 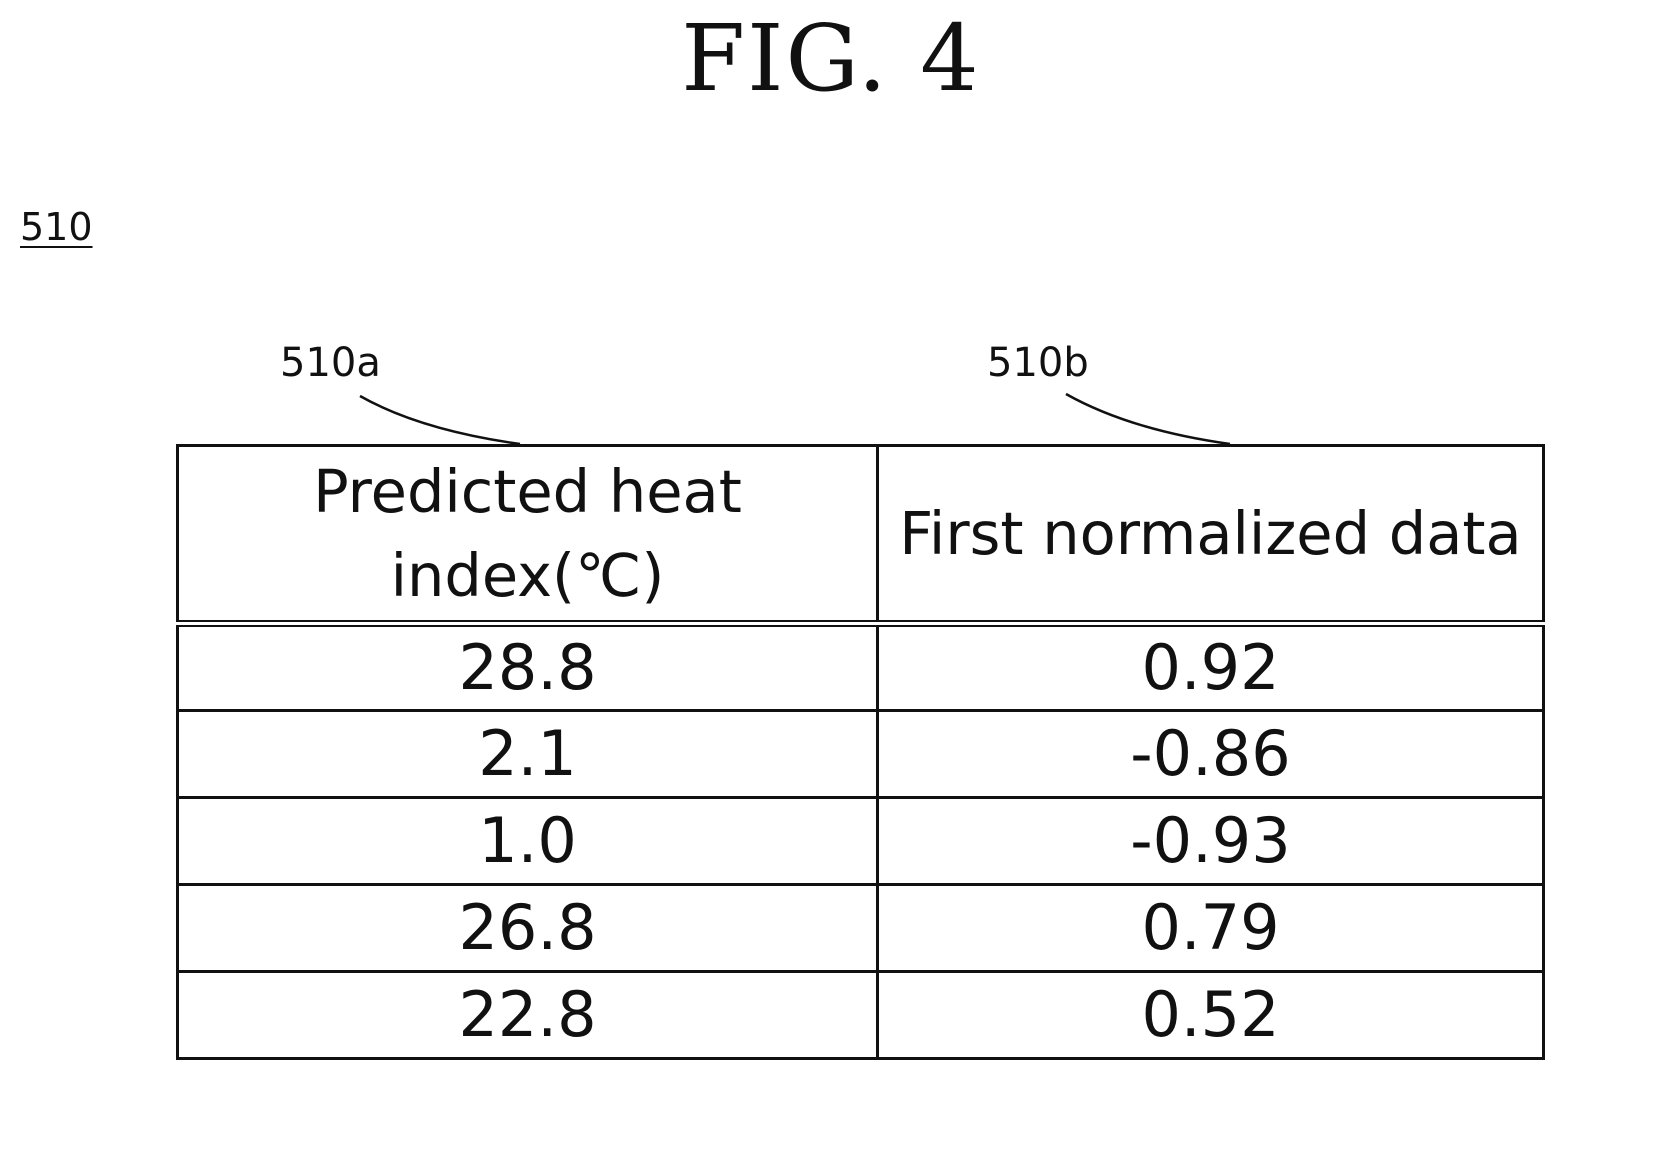 What do you see at coordinates (527, 841) in the screenshot?
I see `table-cell: 1.0` at bounding box center [527, 841].